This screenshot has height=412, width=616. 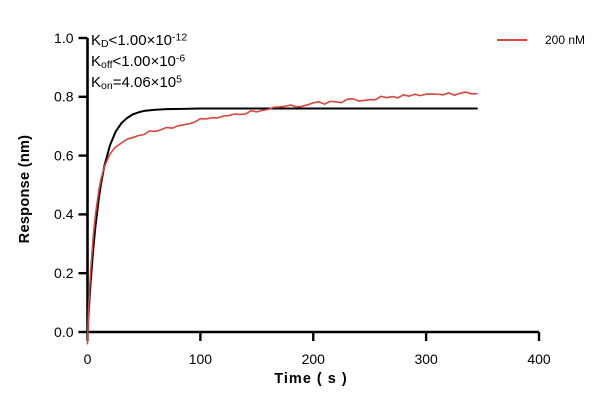 I want to click on x-tick-label: 0, so click(x=88, y=359).